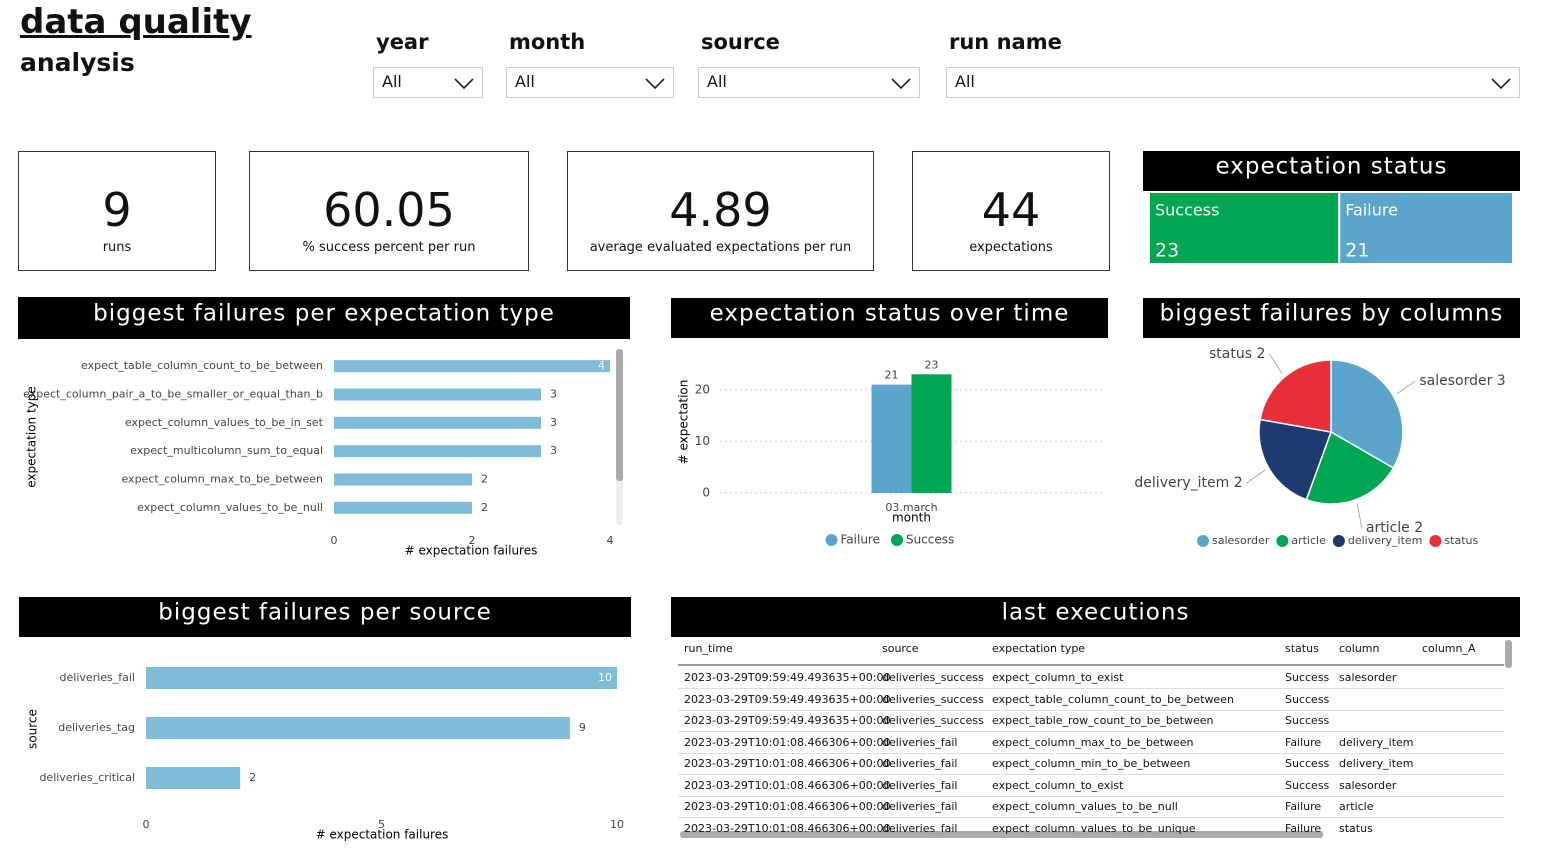  Describe the element at coordinates (87, 777) in the screenshot. I see `y-tick-label: deliveries_critical` at that location.